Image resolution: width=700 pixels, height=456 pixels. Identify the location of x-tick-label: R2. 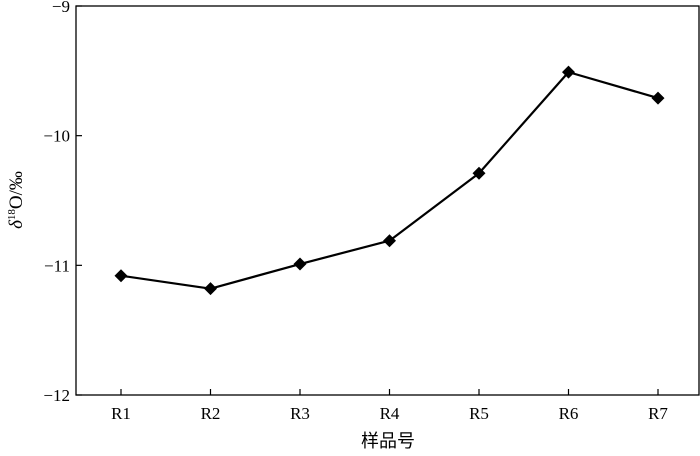
(211, 413).